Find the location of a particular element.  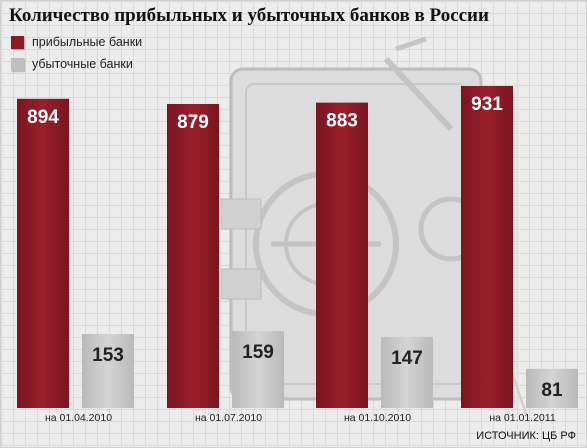

legend-swatch-profitable is located at coordinates (17, 42).